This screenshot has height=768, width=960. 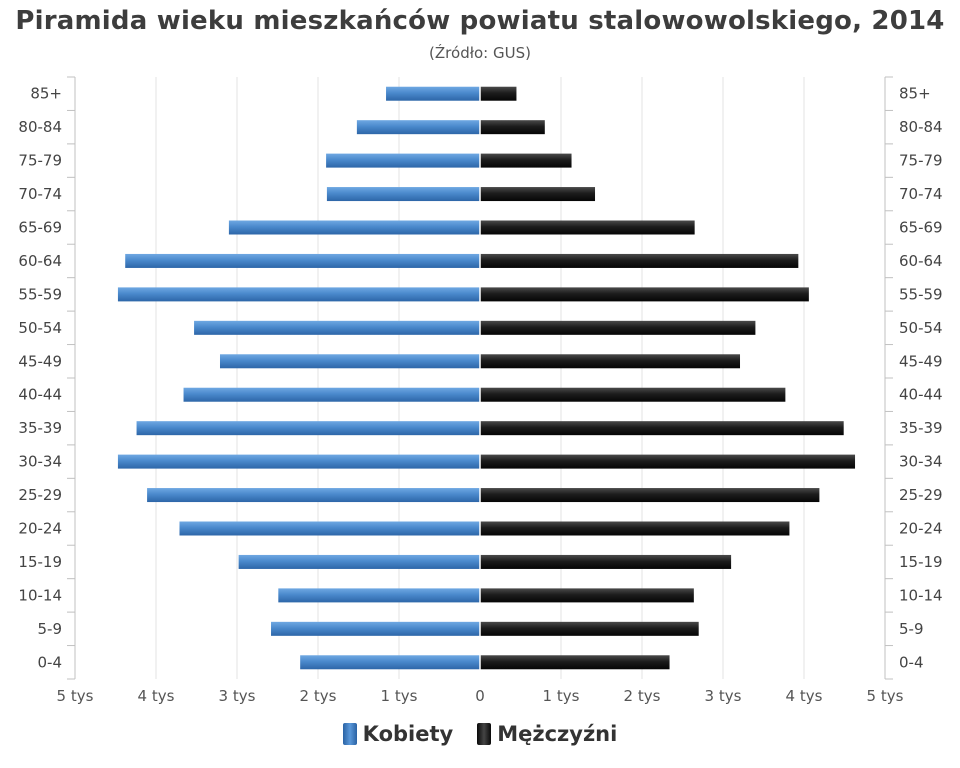 I want to click on legend: Kobiety Mężczyźni, so click(x=480, y=734).